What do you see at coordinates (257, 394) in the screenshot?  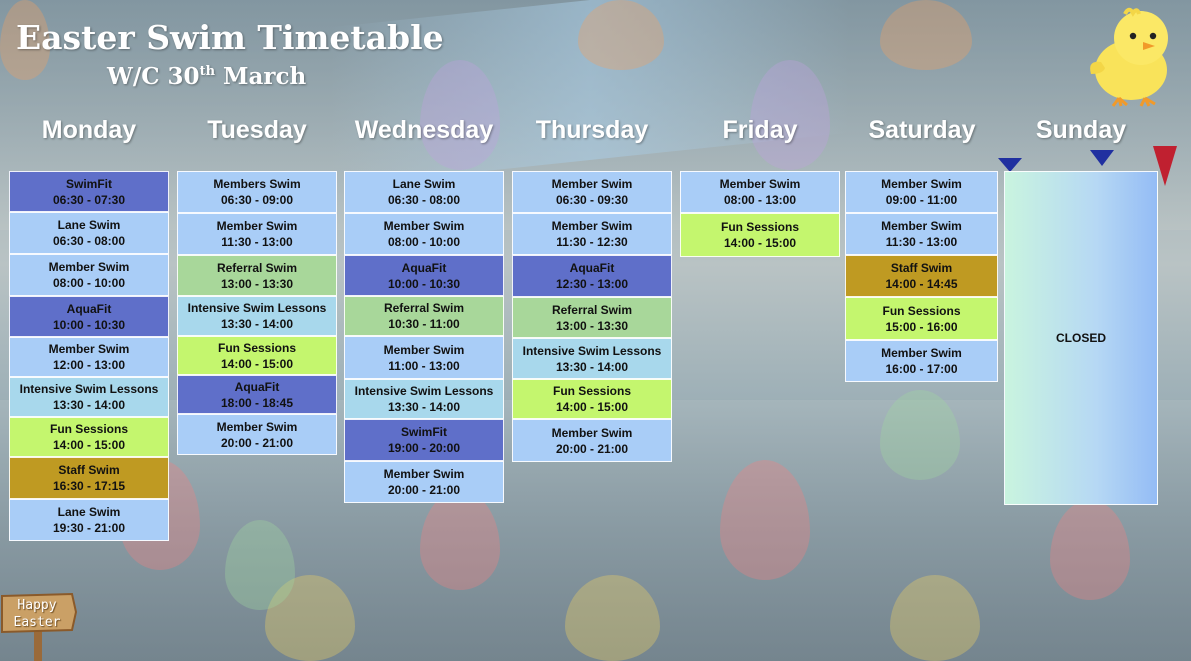 I see `session-aquafit: AquaFit 18:00 - 18:45` at bounding box center [257, 394].